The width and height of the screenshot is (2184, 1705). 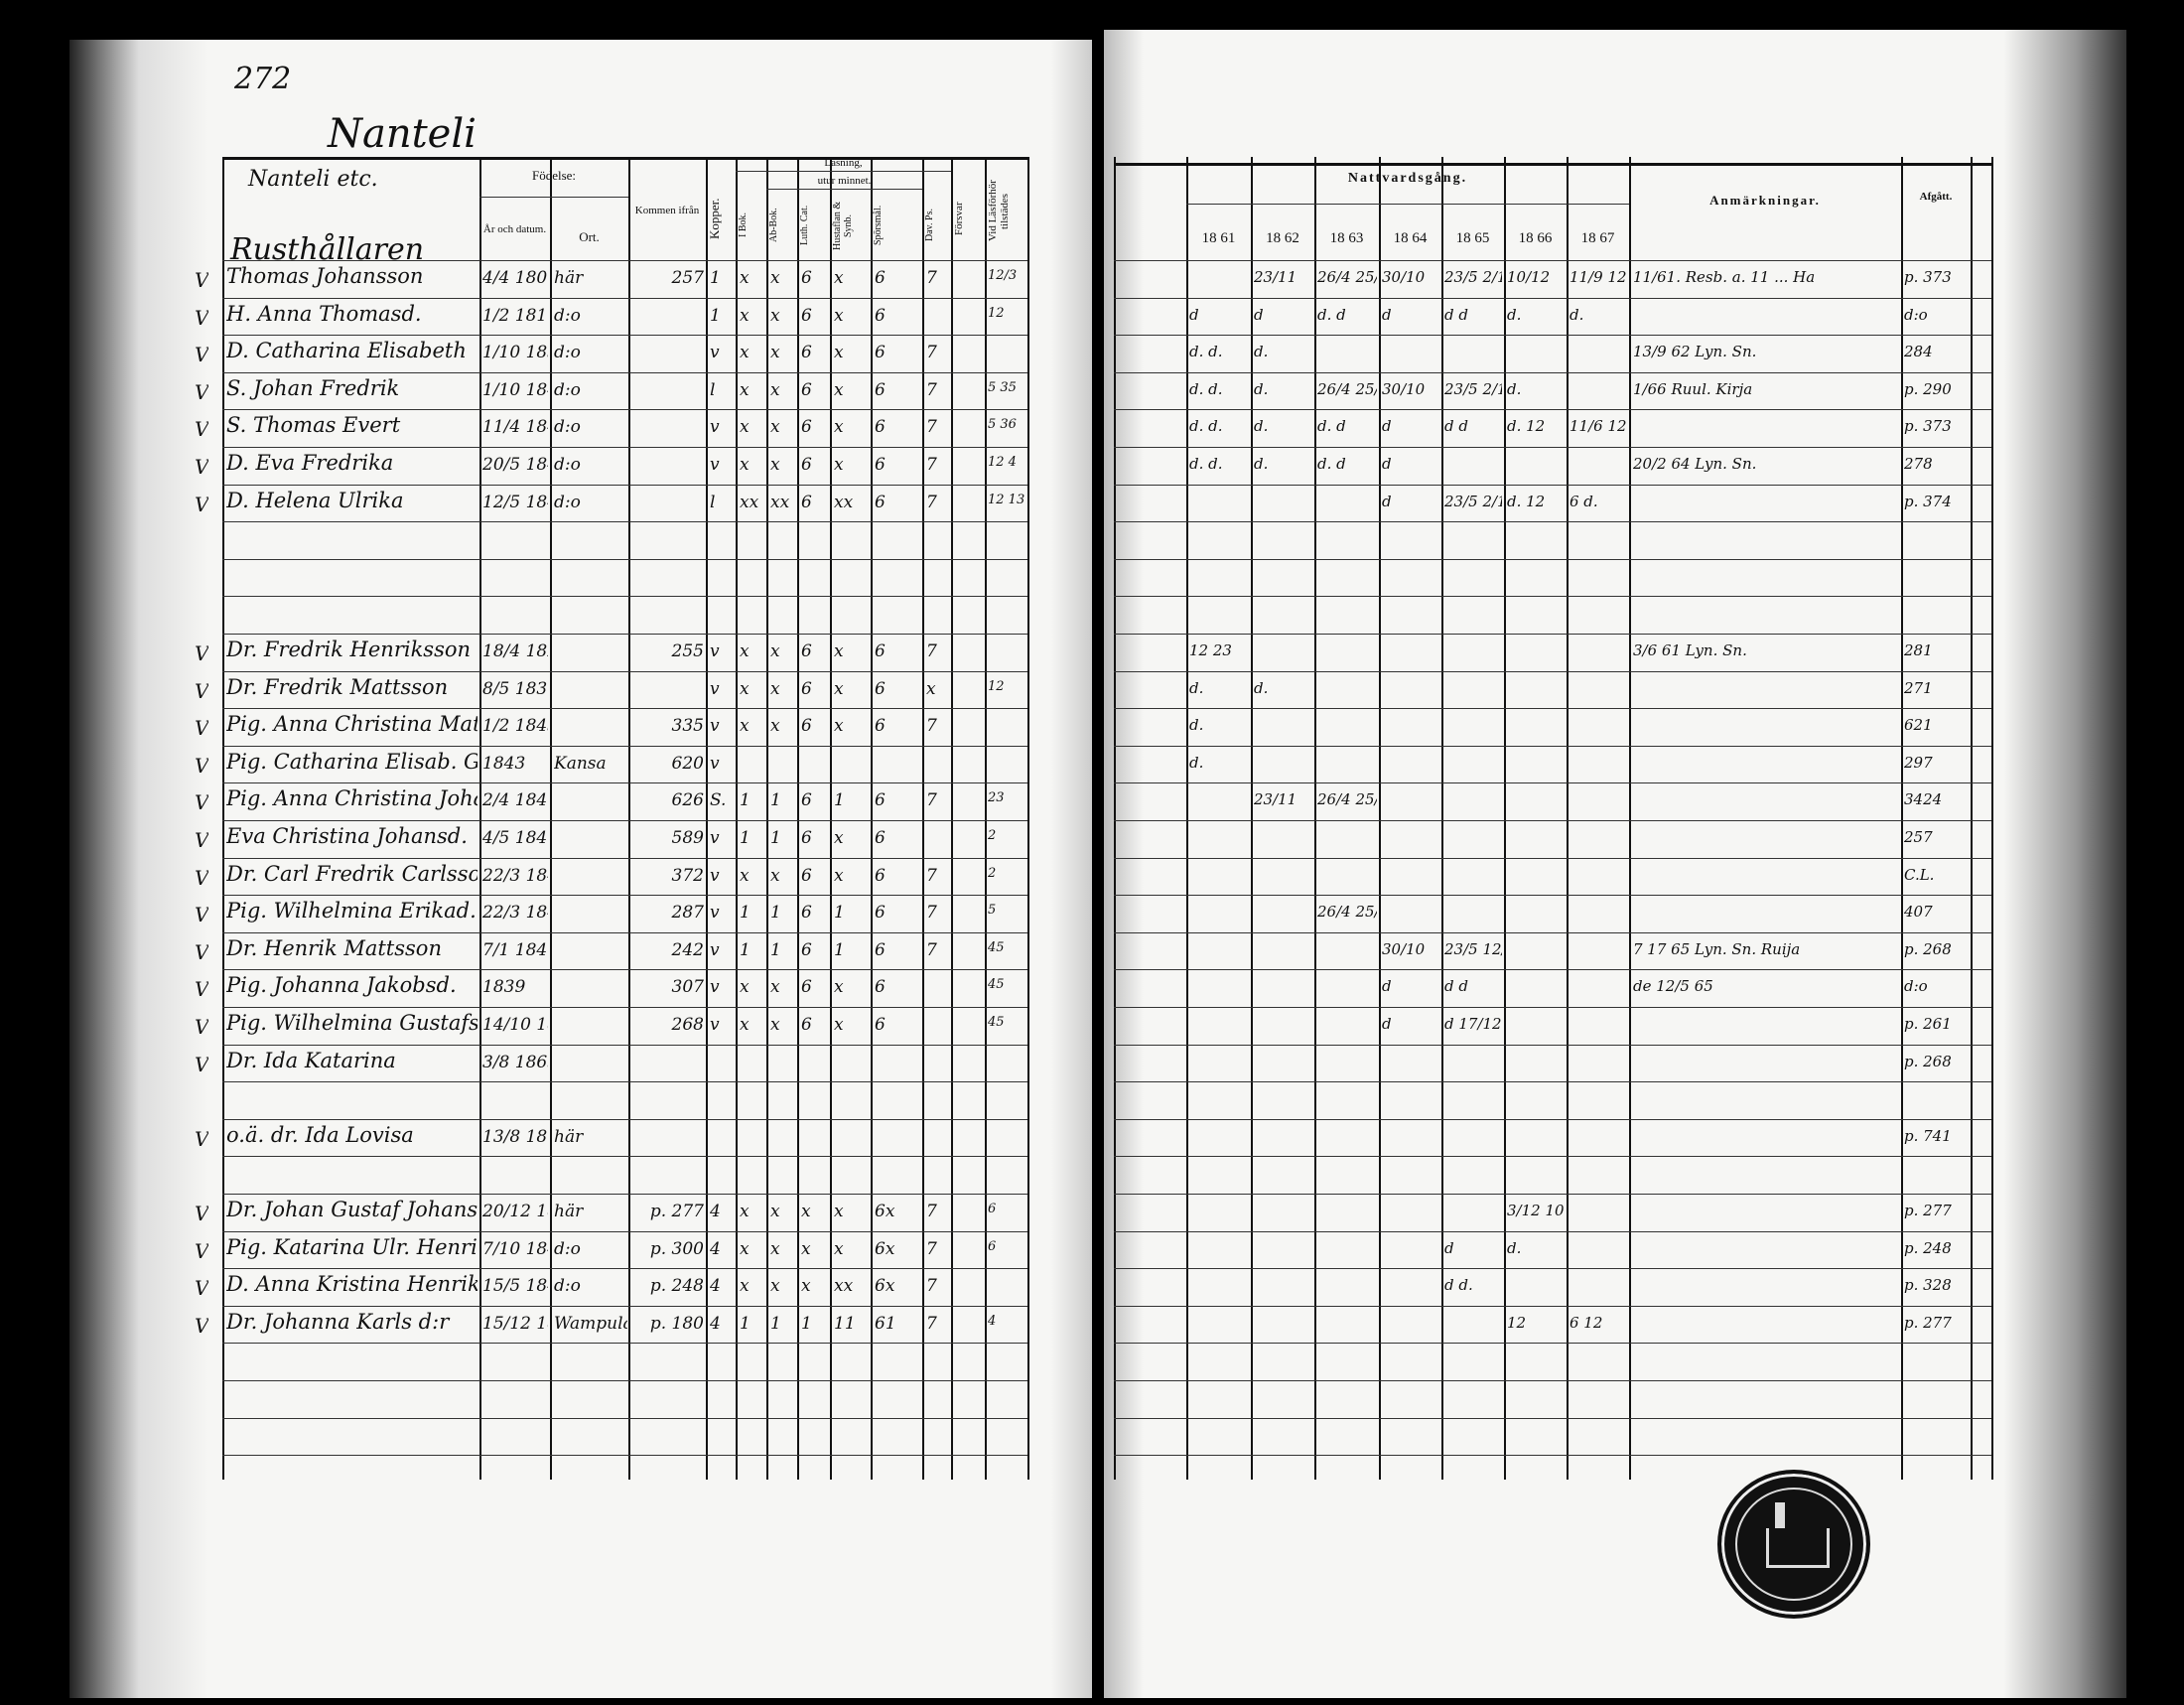 What do you see at coordinates (929, 225) in the screenshot?
I see `reading-column-header: Dav. Ps.` at bounding box center [929, 225].